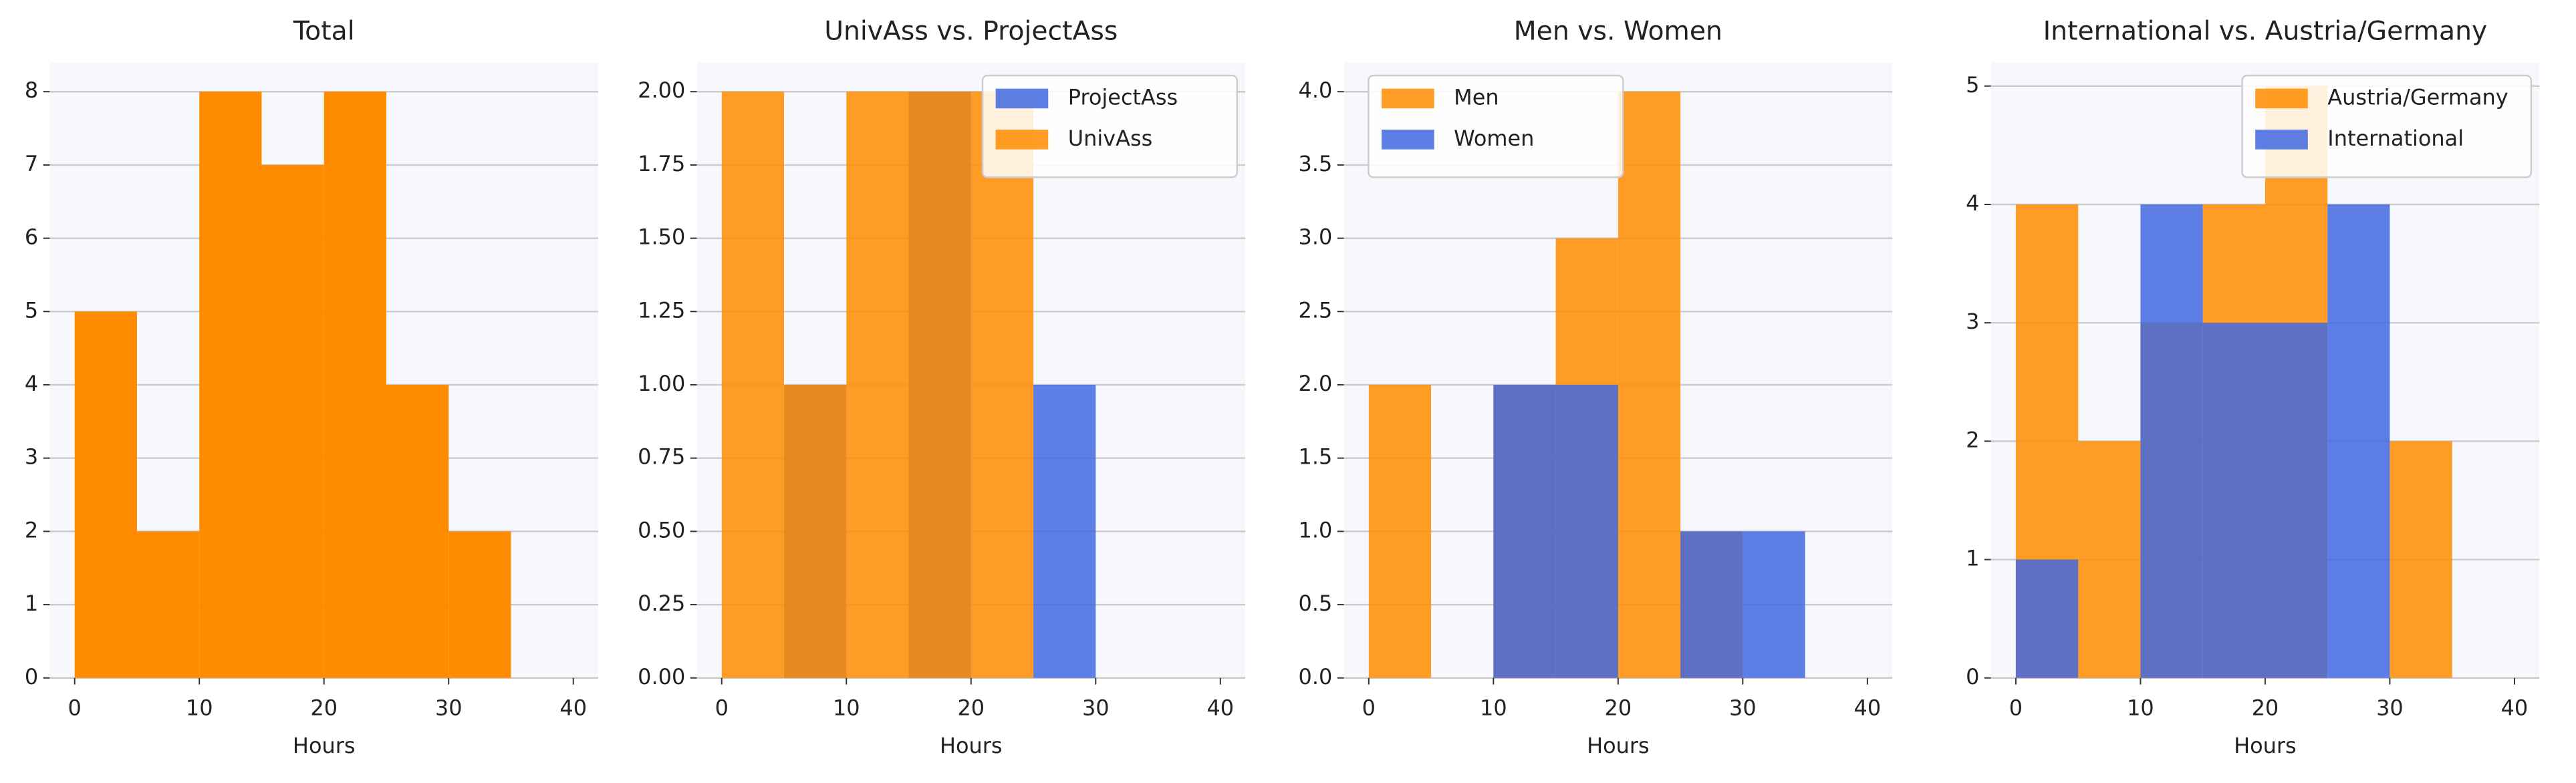  I want to click on y-tick-label: 0.75, so click(662, 457).